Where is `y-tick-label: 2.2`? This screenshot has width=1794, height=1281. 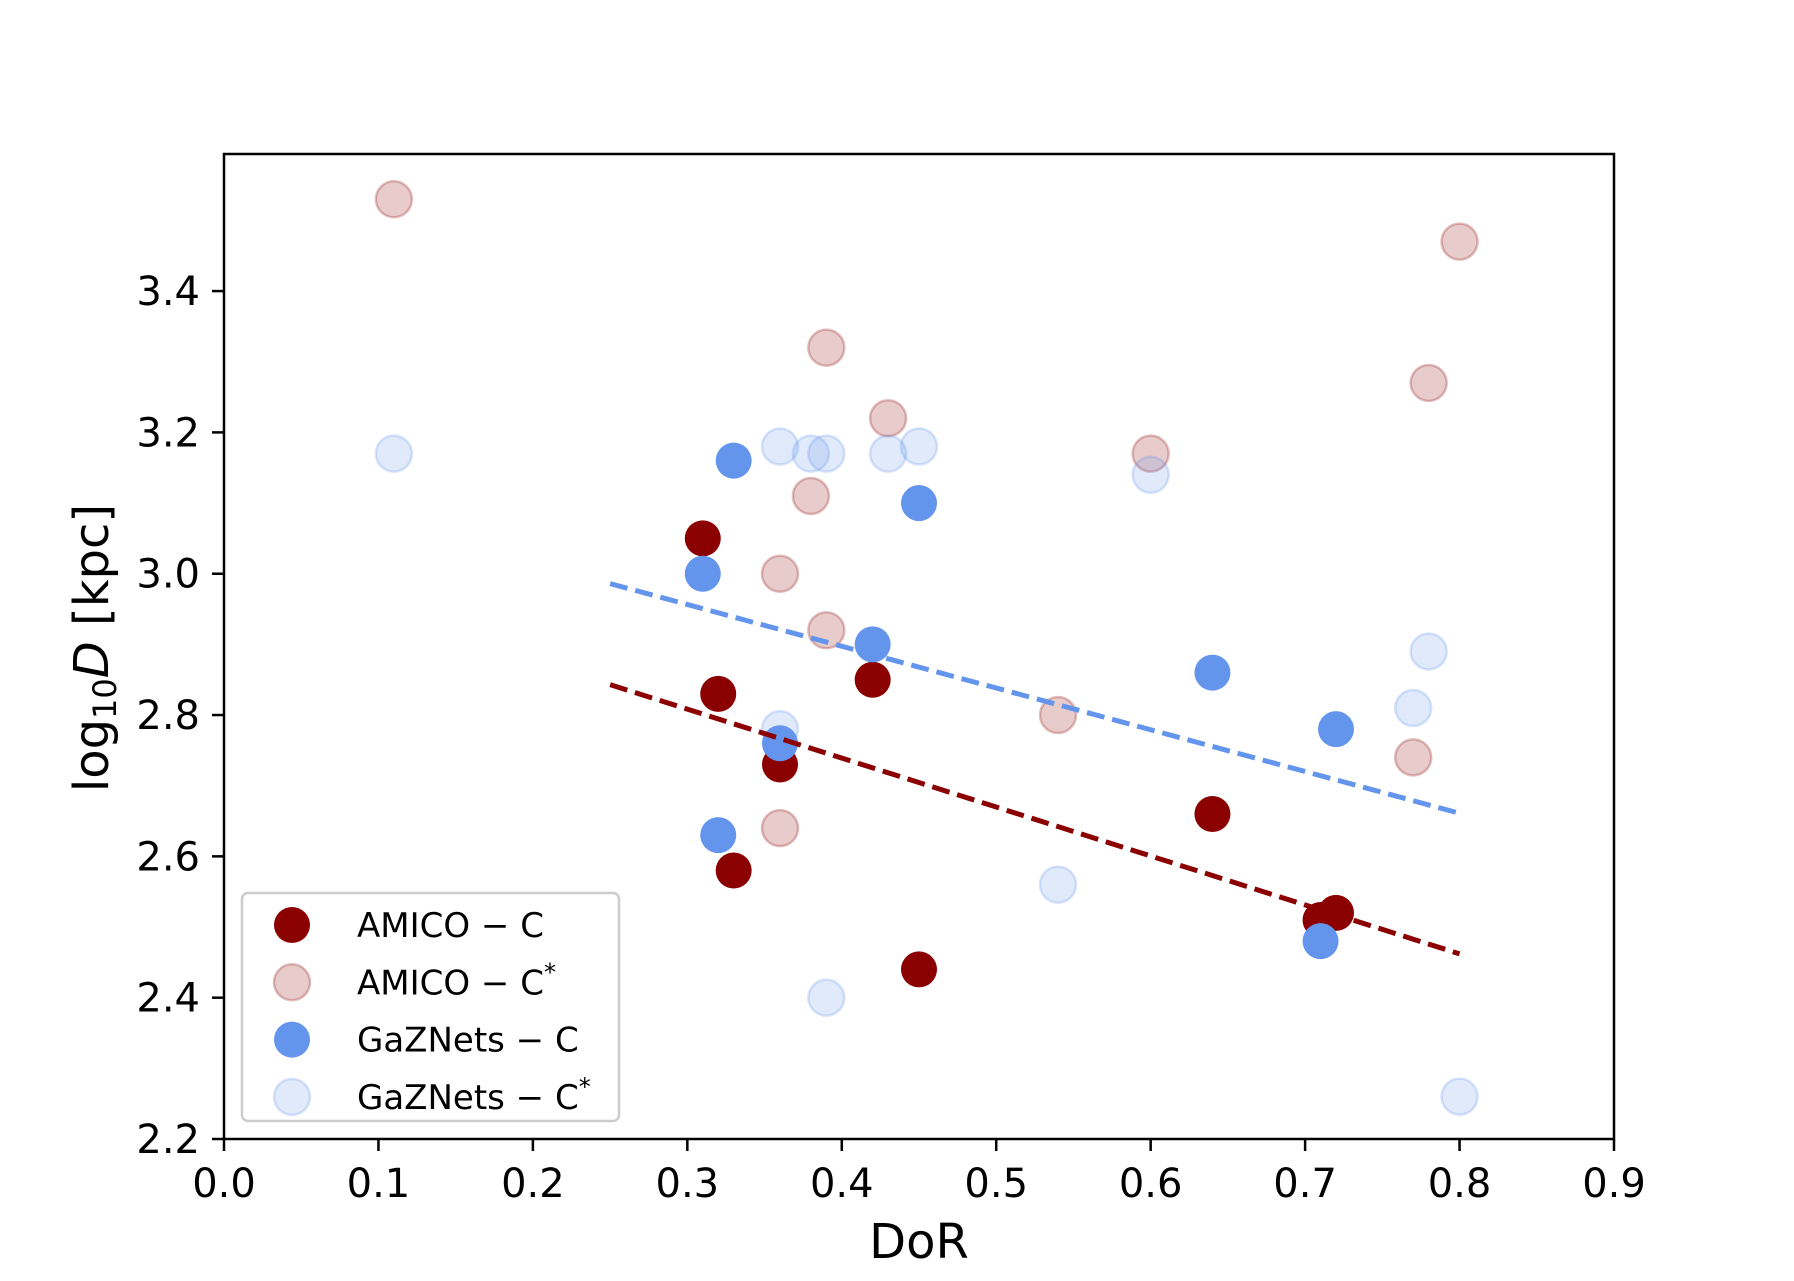 y-tick-label: 2.2 is located at coordinates (168, 1140).